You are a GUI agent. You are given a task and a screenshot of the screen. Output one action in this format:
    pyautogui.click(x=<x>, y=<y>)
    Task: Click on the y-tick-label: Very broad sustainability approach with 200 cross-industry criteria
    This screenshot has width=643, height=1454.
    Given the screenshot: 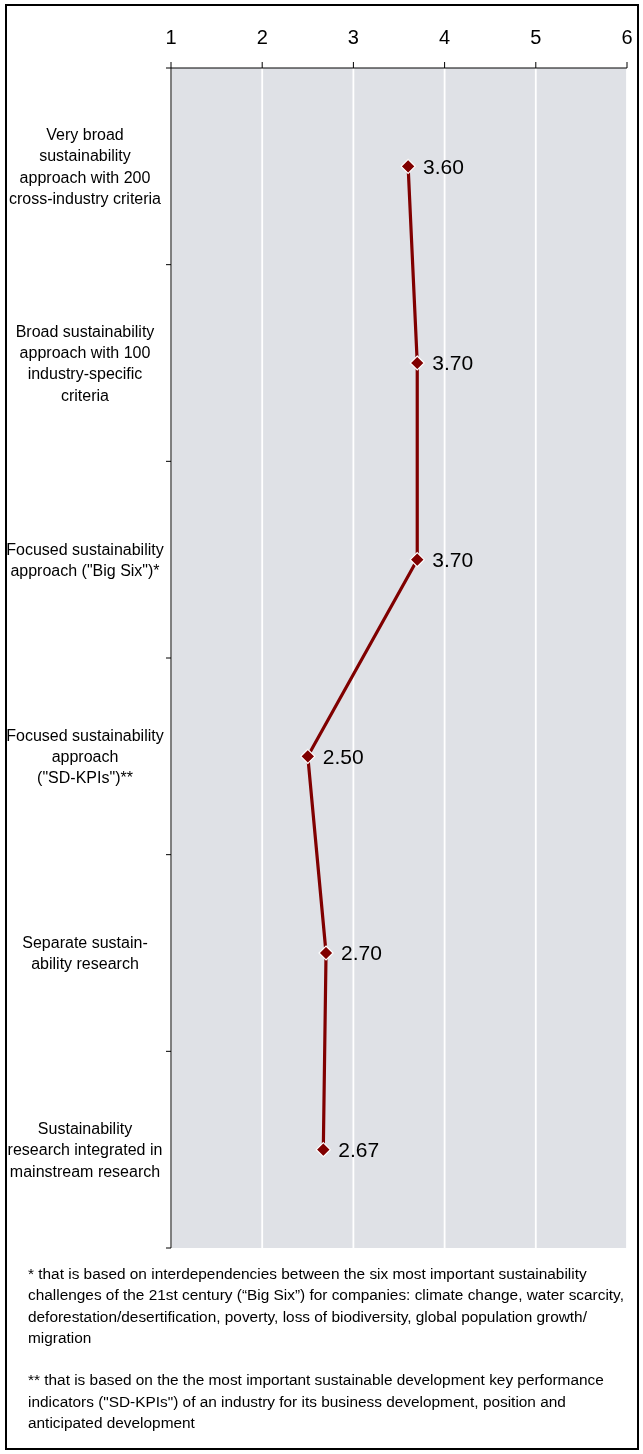 What is the action you would take?
    pyautogui.click(x=85, y=166)
    